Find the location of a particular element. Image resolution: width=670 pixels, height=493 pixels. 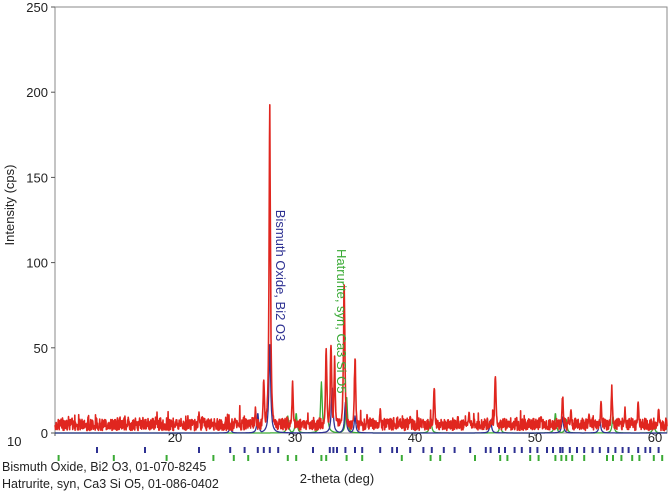

x-tick-label: 50 is located at coordinates (535, 437).